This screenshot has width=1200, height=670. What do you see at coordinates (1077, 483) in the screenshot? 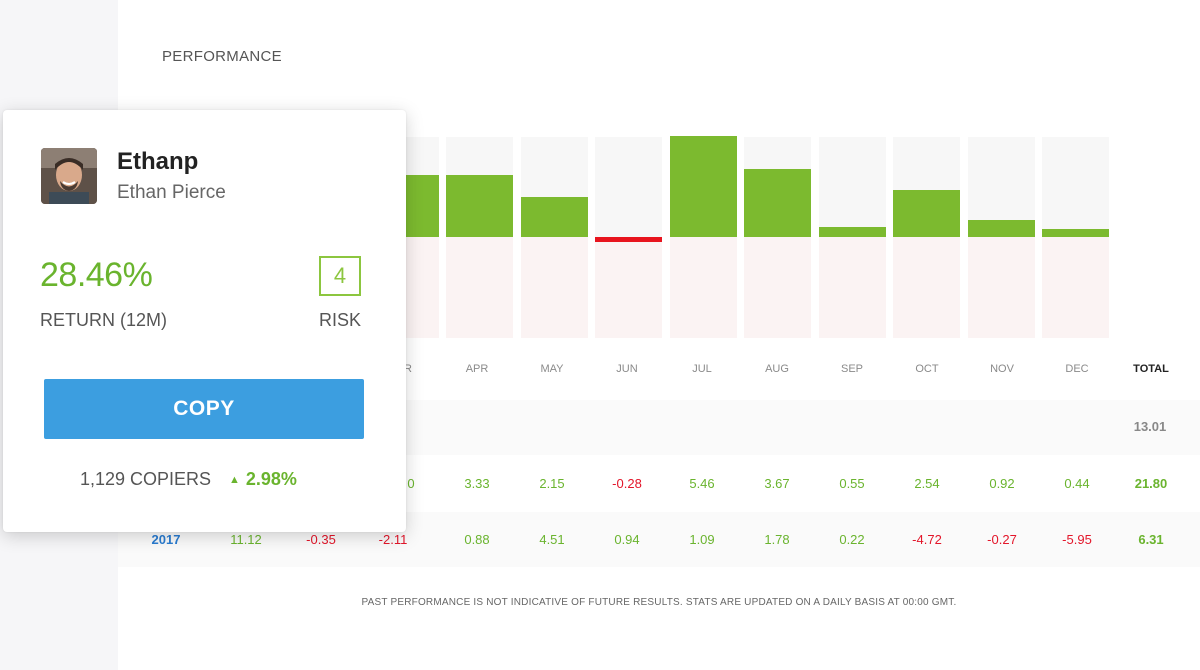
I see `table-cell: 0.44` at bounding box center [1077, 483].